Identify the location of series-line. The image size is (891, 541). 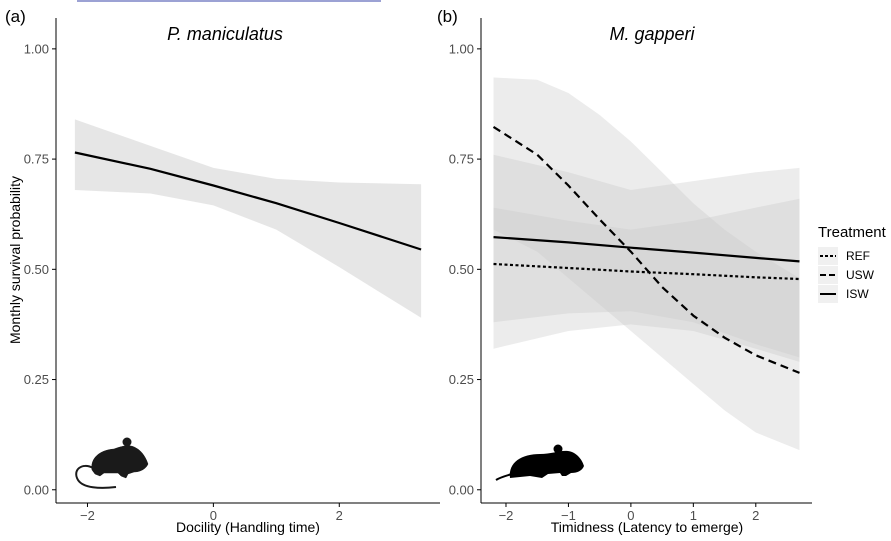
(248, 201).